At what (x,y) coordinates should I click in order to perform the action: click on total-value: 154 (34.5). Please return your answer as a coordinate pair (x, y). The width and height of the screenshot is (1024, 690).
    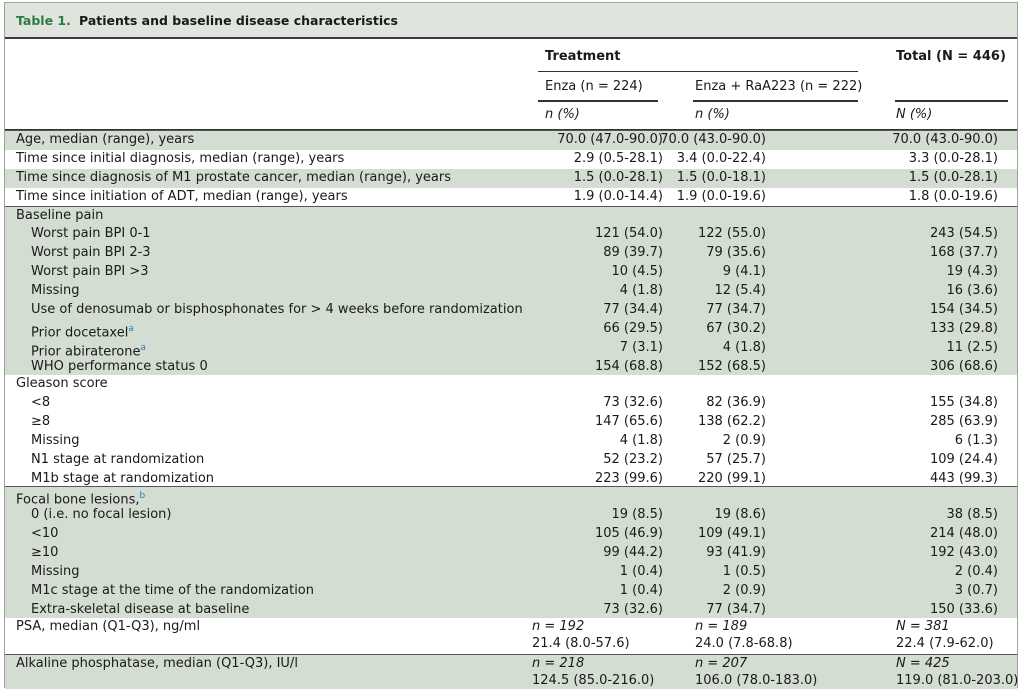
    Looking at the image, I should click on (963, 309).